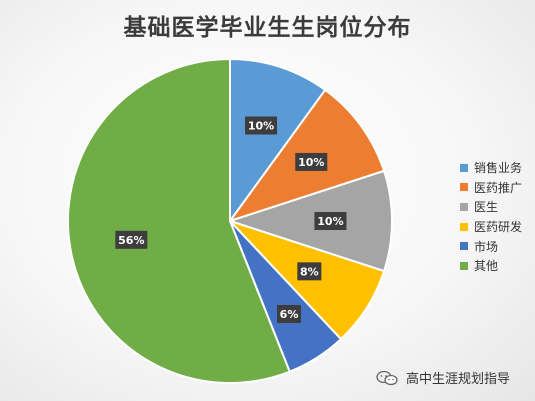 The image size is (535, 401). What do you see at coordinates (498, 168) in the screenshot?
I see `legend-label: 销售业务` at bounding box center [498, 168].